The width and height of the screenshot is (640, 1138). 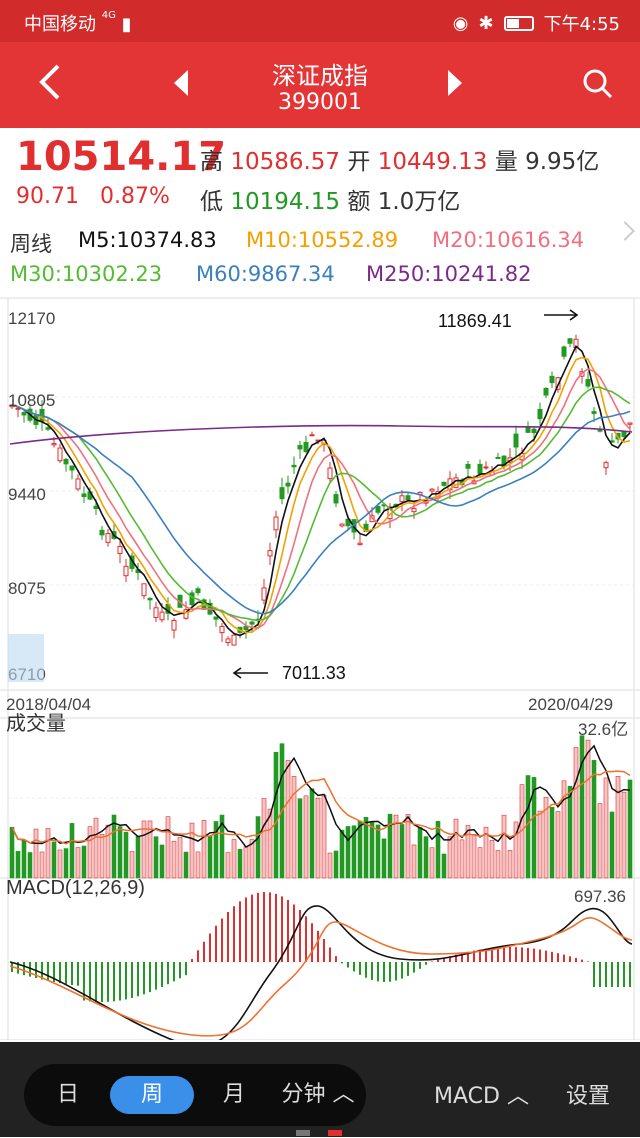 I want to click on tab-week: 周, so click(x=152, y=1095).